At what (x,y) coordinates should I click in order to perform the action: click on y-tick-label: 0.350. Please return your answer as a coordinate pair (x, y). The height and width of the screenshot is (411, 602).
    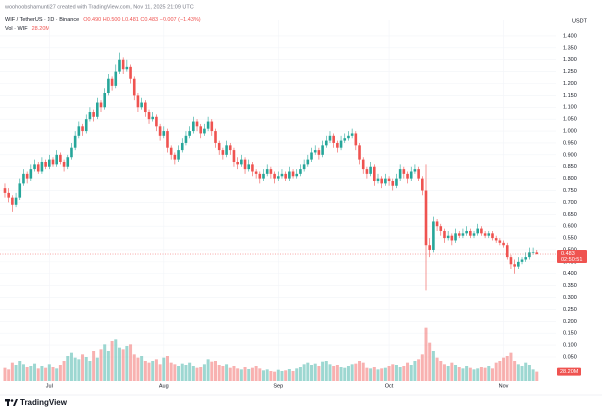
    Looking at the image, I should click on (570, 286).